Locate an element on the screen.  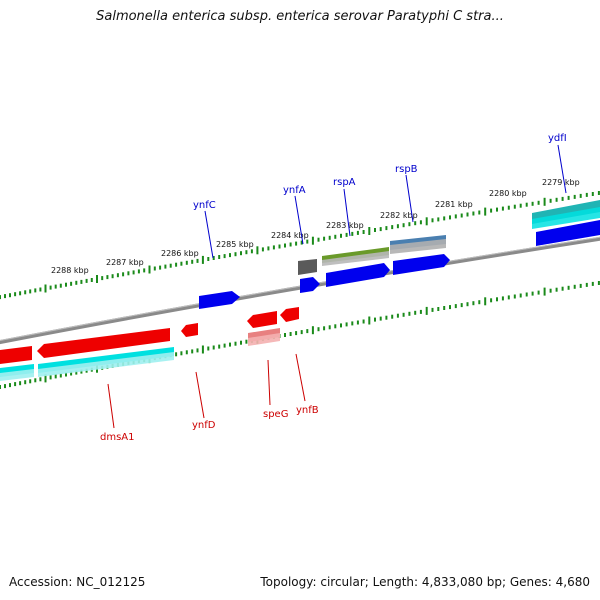
gene-label-rspA: rspA is located at coordinates (344, 182).